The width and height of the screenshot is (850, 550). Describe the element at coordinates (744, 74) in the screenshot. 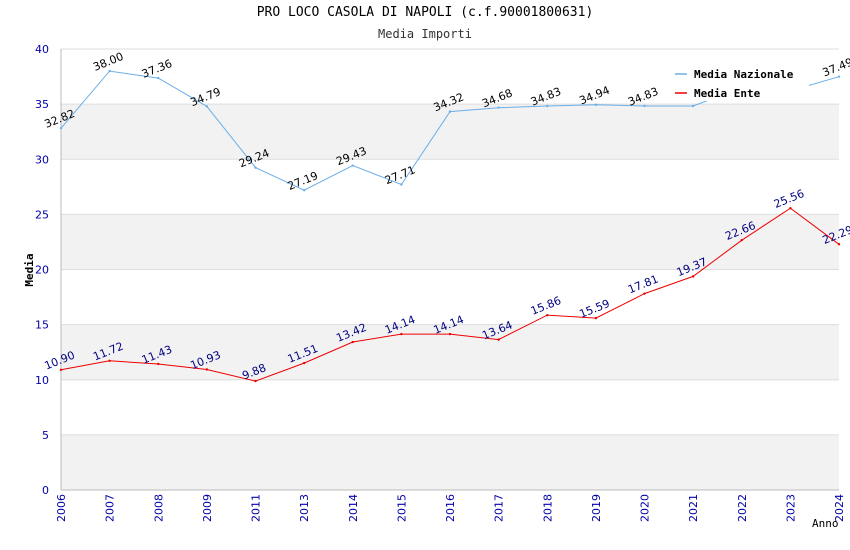

I see `legend-entry: Media Nazionale` at that location.